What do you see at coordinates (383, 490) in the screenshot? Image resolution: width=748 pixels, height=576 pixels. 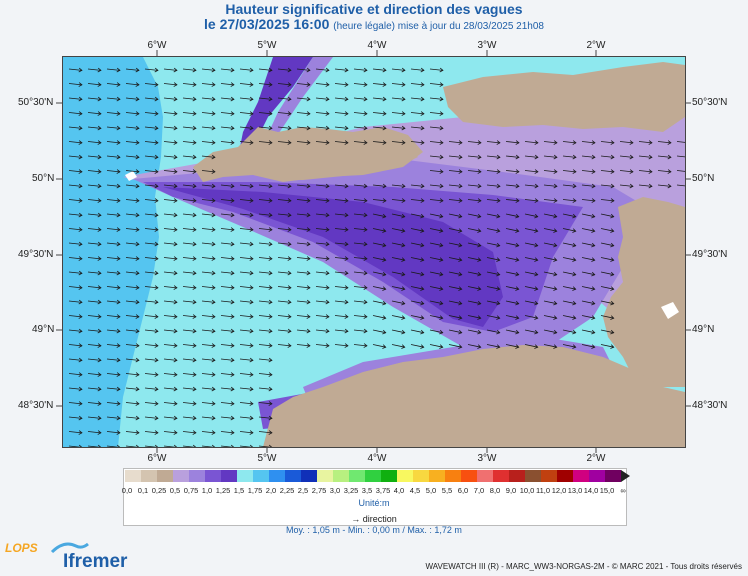 I see `legend-value: 3,75` at bounding box center [383, 490].